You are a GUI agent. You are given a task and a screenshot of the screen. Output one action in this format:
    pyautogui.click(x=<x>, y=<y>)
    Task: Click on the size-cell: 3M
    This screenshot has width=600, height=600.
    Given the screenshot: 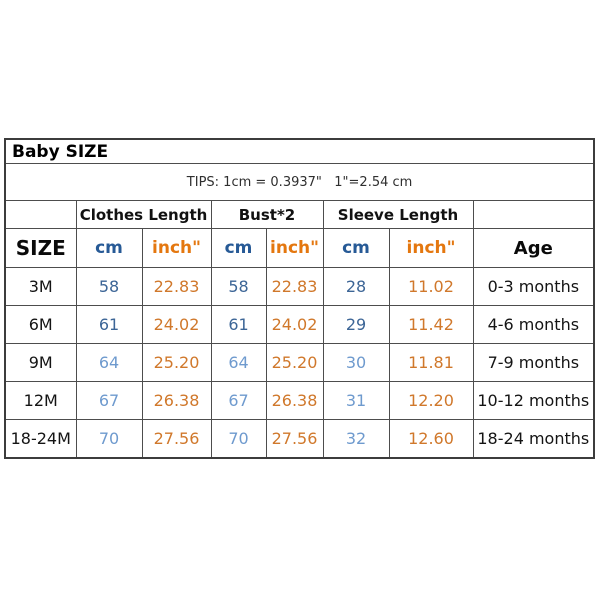 What is the action you would take?
    pyautogui.click(x=40, y=286)
    